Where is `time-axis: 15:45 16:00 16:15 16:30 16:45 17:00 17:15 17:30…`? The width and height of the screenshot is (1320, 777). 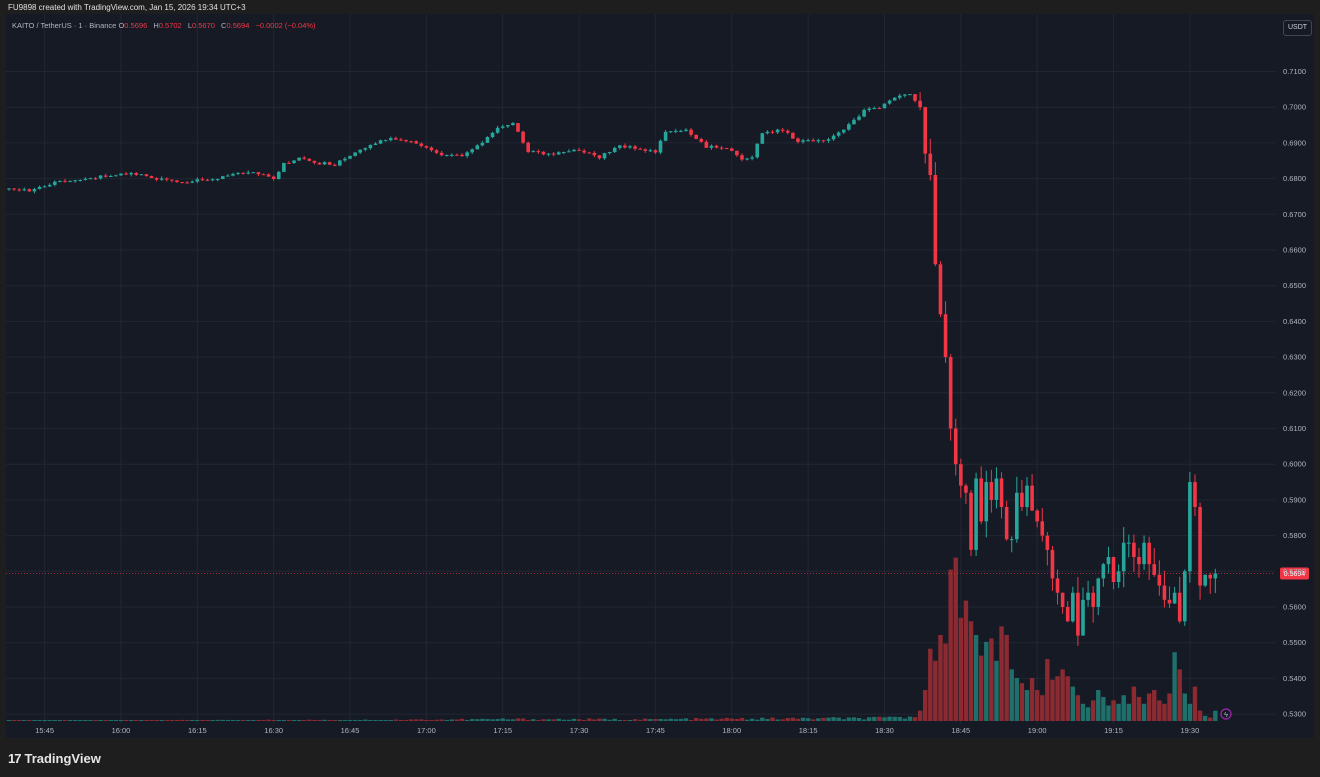 time-axis: 15:45 16:00 16:15 16:30 16:45 17:00 17:15 17:30… is located at coordinates (617, 730).